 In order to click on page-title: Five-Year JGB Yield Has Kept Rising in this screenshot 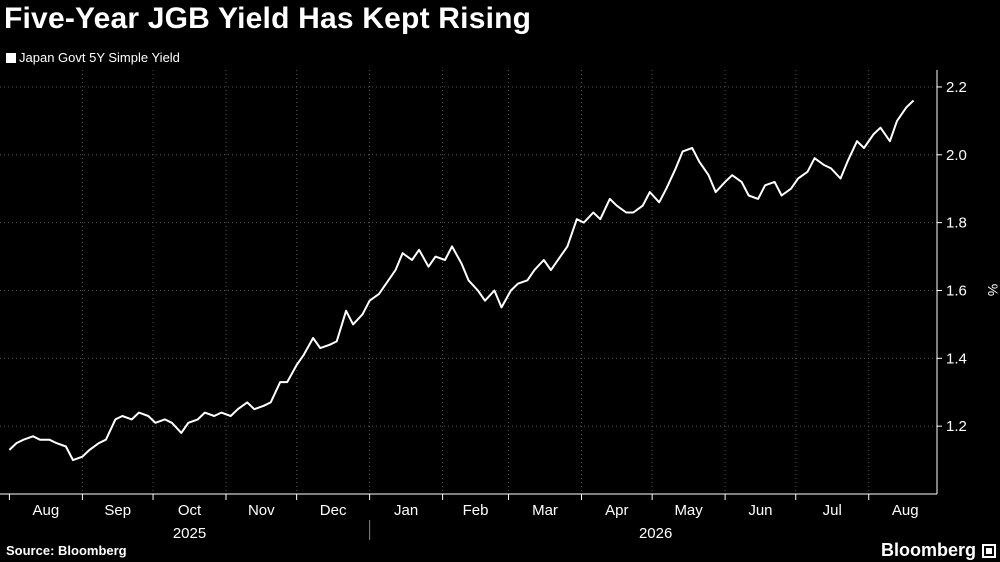, I will do `click(268, 18)`.